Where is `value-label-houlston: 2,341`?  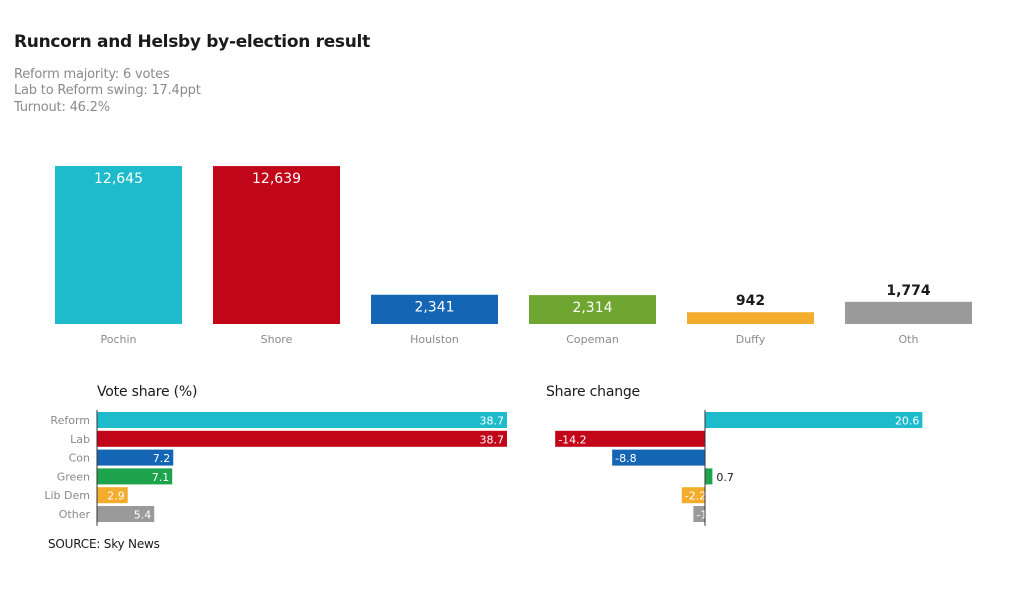
value-label-houlston: 2,341 is located at coordinates (434, 308).